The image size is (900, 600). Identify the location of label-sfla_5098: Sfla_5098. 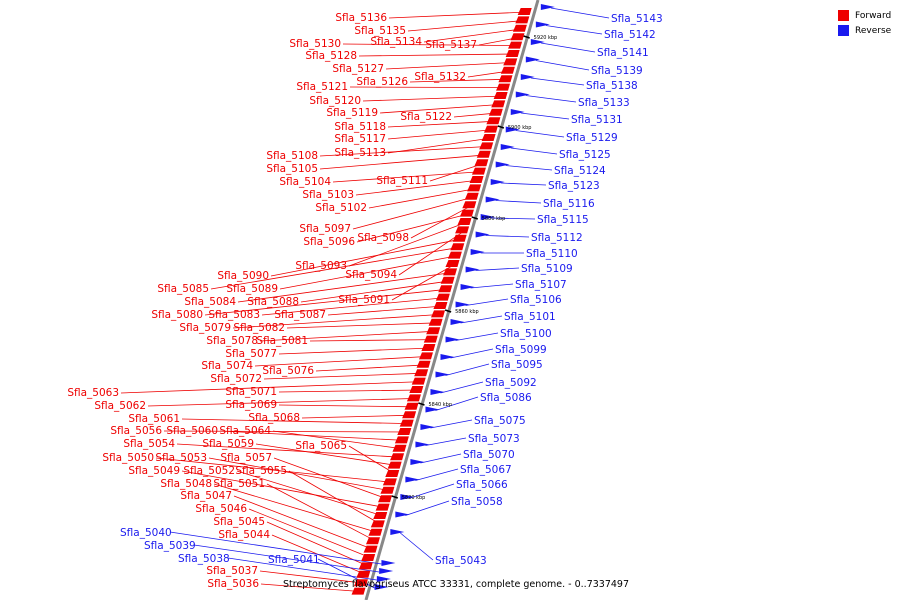
(383, 238).